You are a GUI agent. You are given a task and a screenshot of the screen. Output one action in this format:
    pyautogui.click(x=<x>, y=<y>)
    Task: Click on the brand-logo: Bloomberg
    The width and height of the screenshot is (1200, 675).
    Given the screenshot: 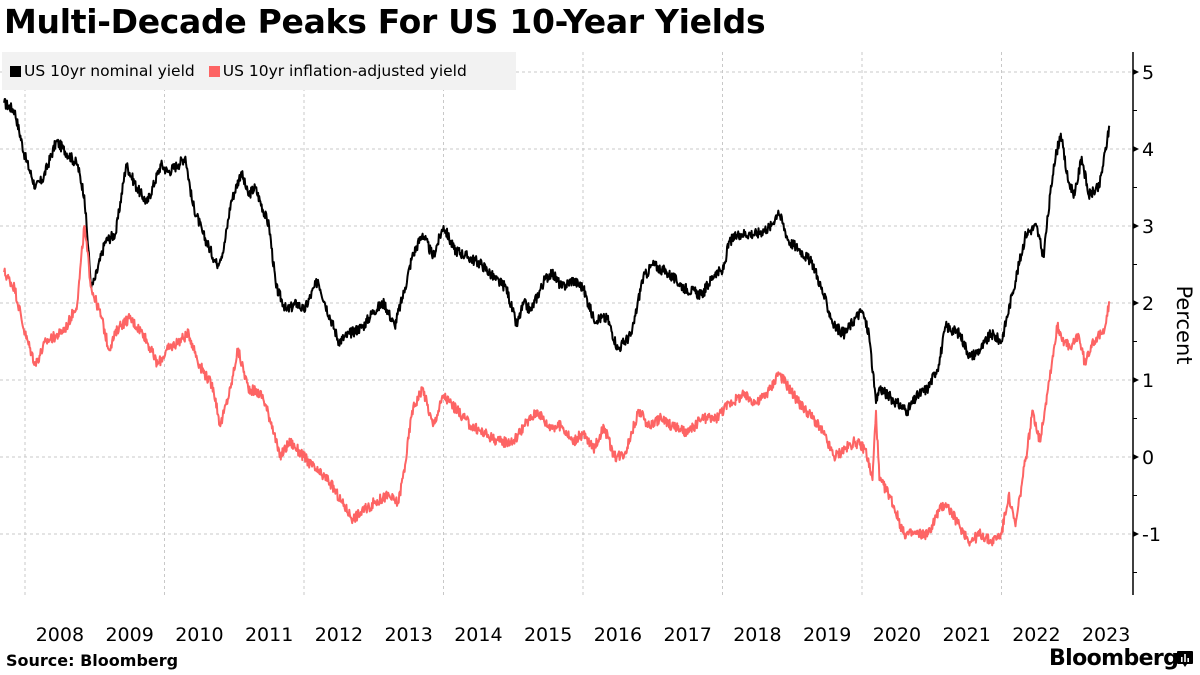 What is the action you would take?
    pyautogui.click(x=1114, y=658)
    